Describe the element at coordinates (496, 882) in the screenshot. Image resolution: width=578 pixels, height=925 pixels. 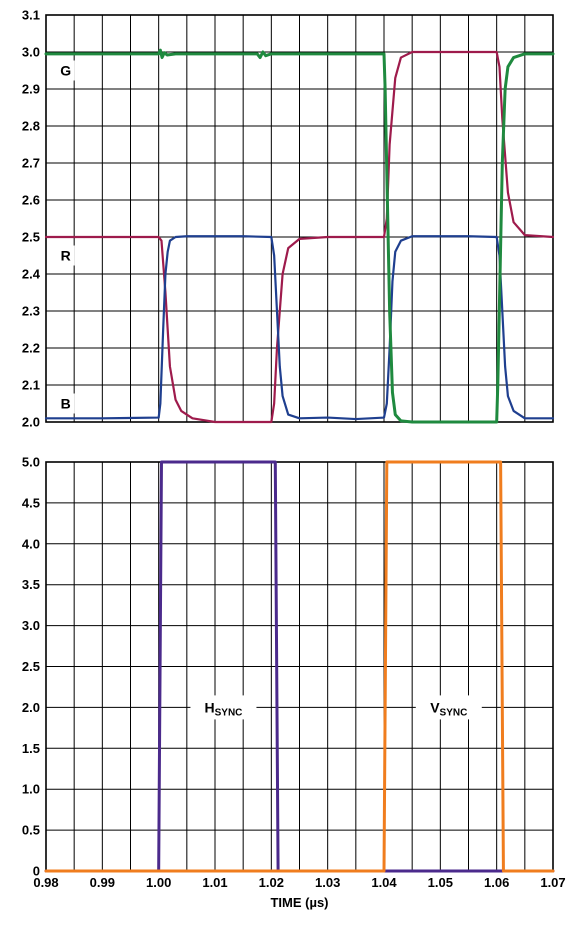
I see `sync-panel-xtick-label: 1.06` at that location.